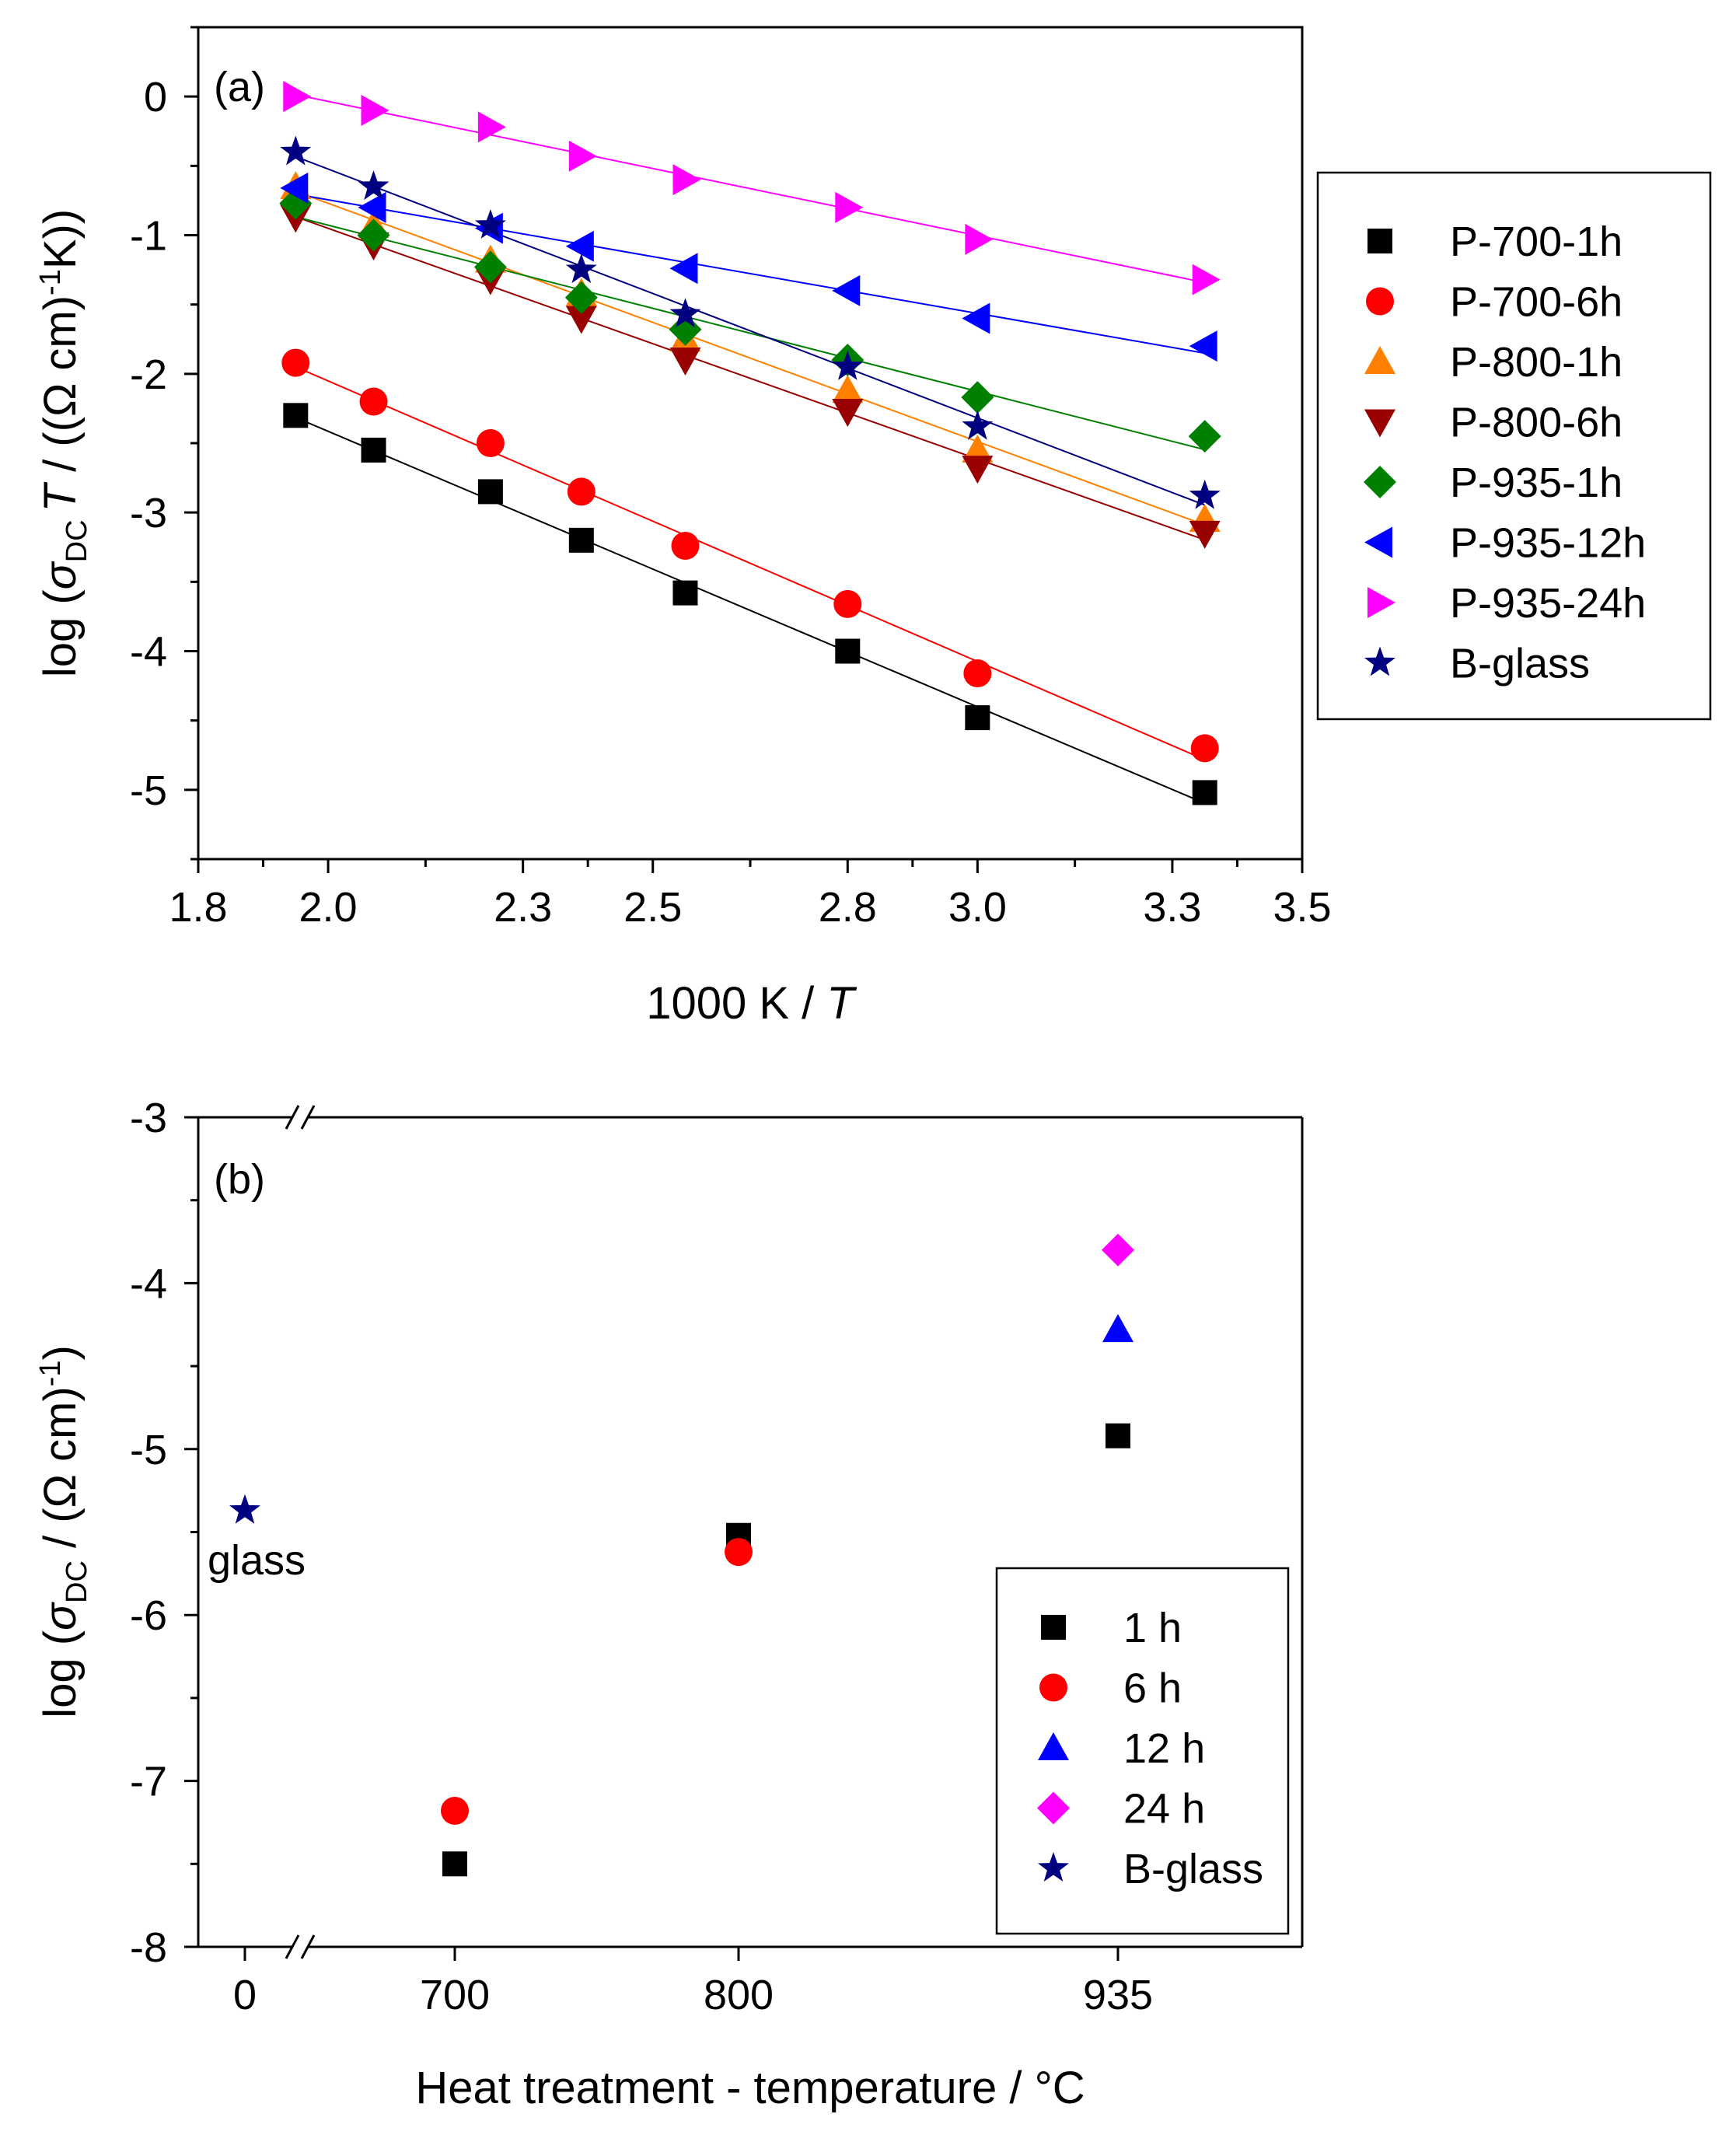  Describe the element at coordinates (1379, 423) in the screenshot. I see `legend-marker-p-800-6h` at that location.